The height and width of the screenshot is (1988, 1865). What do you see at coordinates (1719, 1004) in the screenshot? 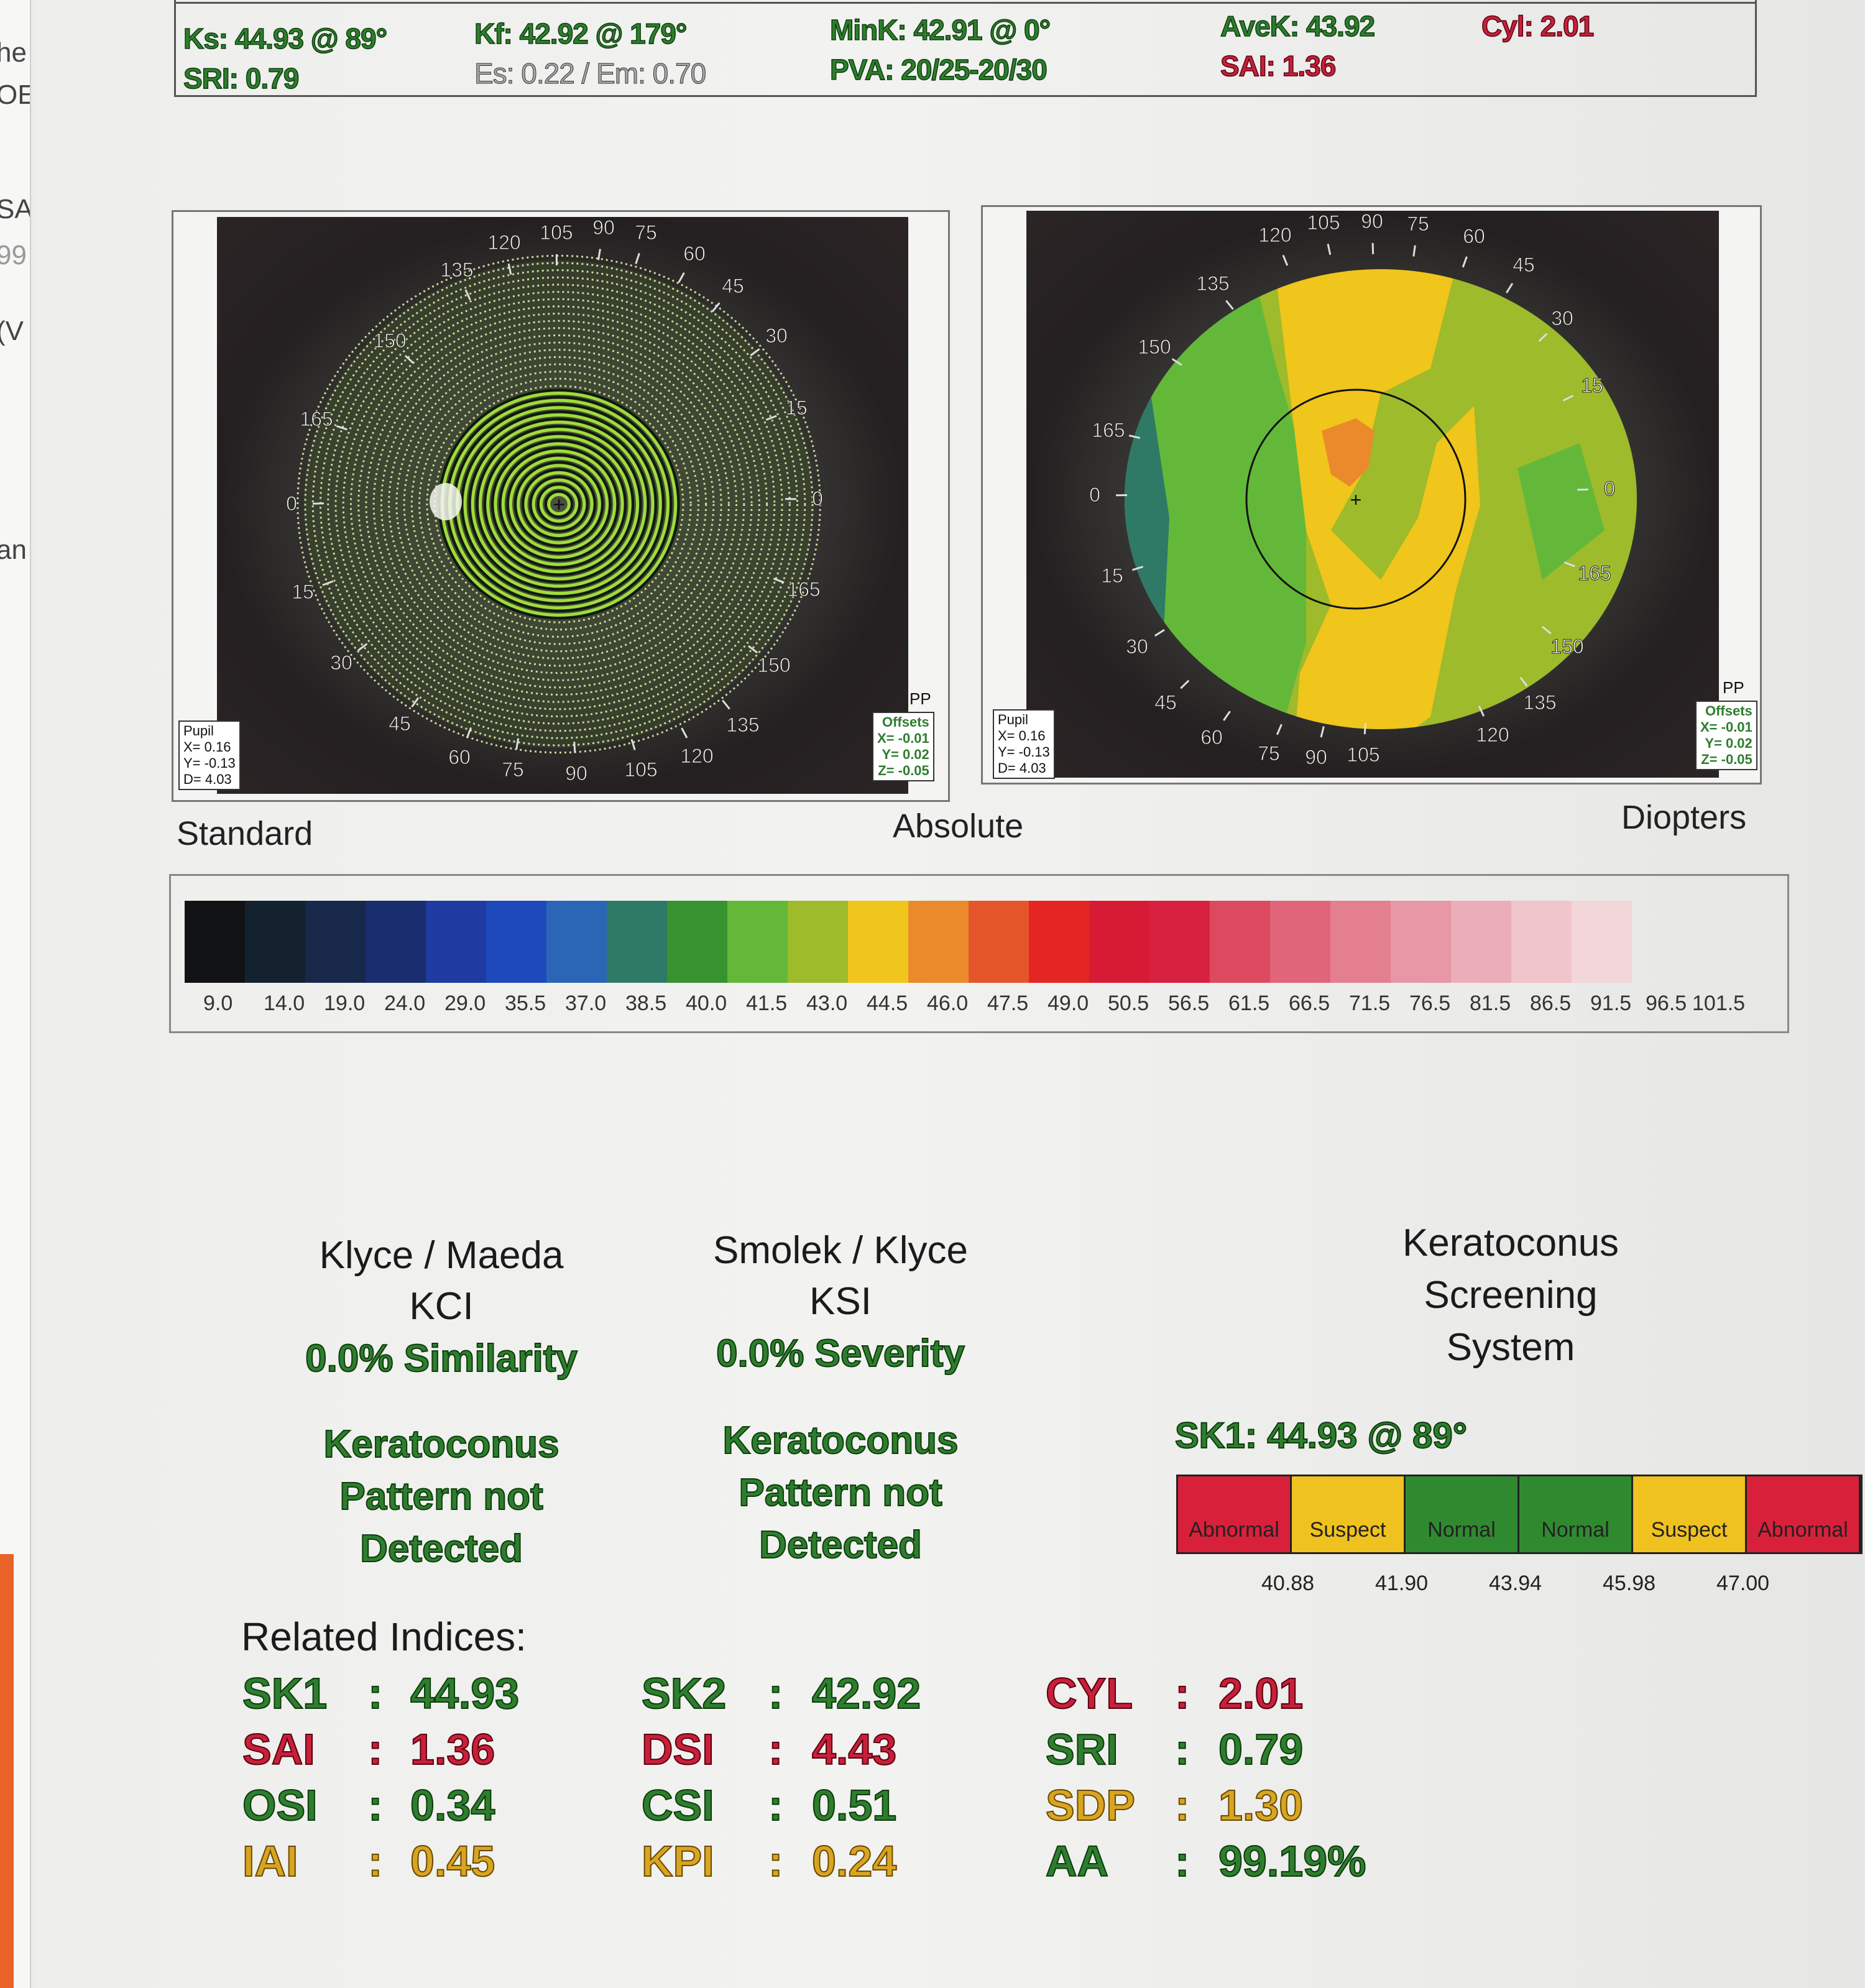
I see `scale-tick-label: 101.5` at bounding box center [1719, 1004].